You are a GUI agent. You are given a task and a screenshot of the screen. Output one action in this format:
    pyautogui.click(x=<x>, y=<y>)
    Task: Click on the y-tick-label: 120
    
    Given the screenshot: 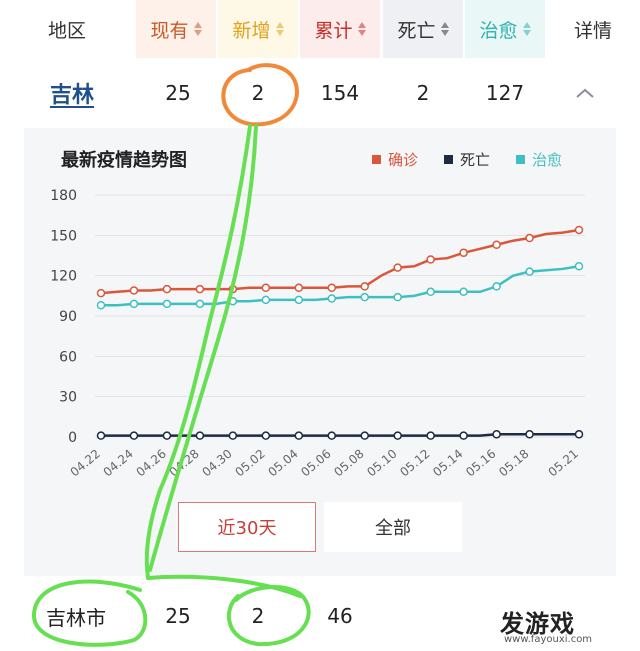 What is the action you would take?
    pyautogui.click(x=63, y=277)
    